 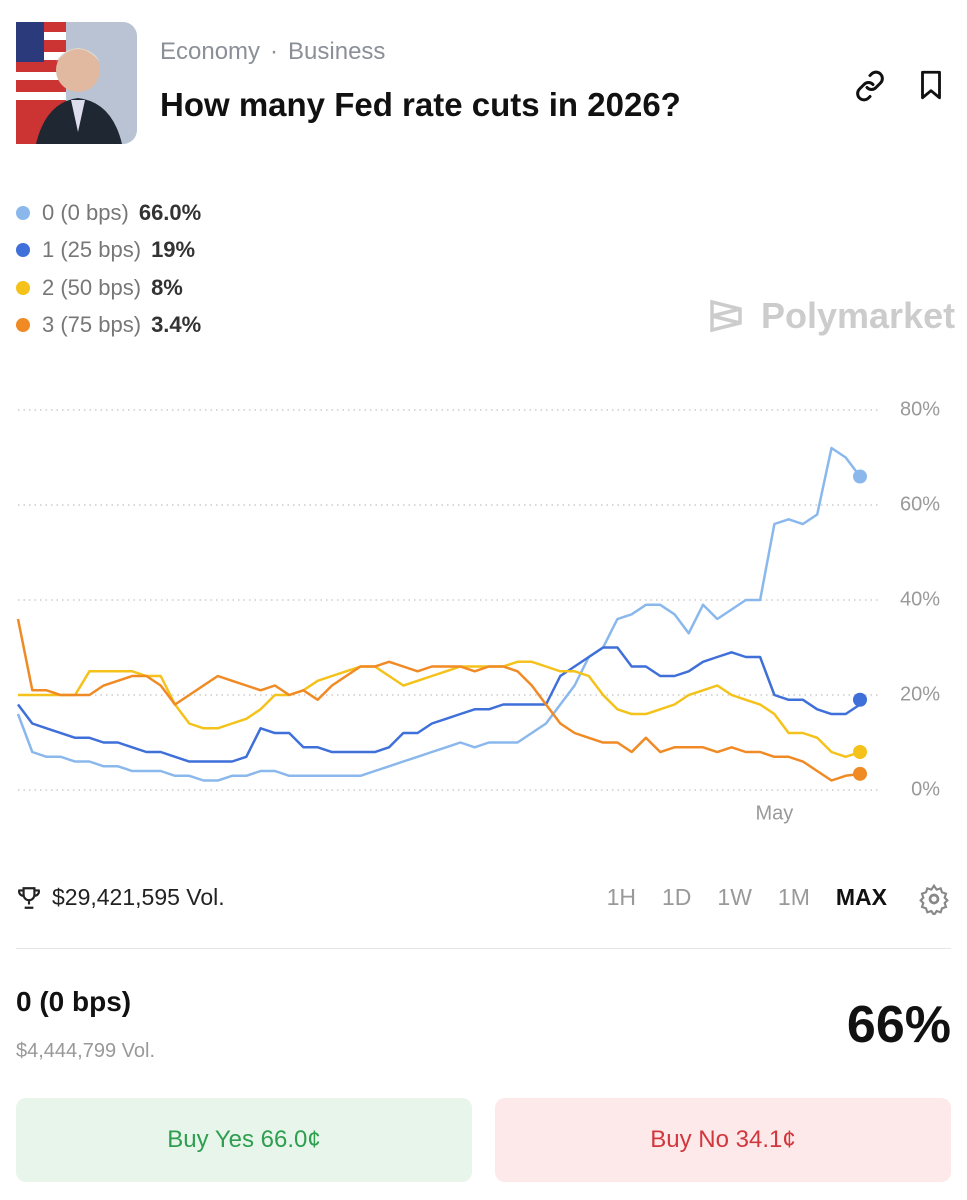 I want to click on outcome-name: 0 (0 bps), so click(x=74, y=1001).